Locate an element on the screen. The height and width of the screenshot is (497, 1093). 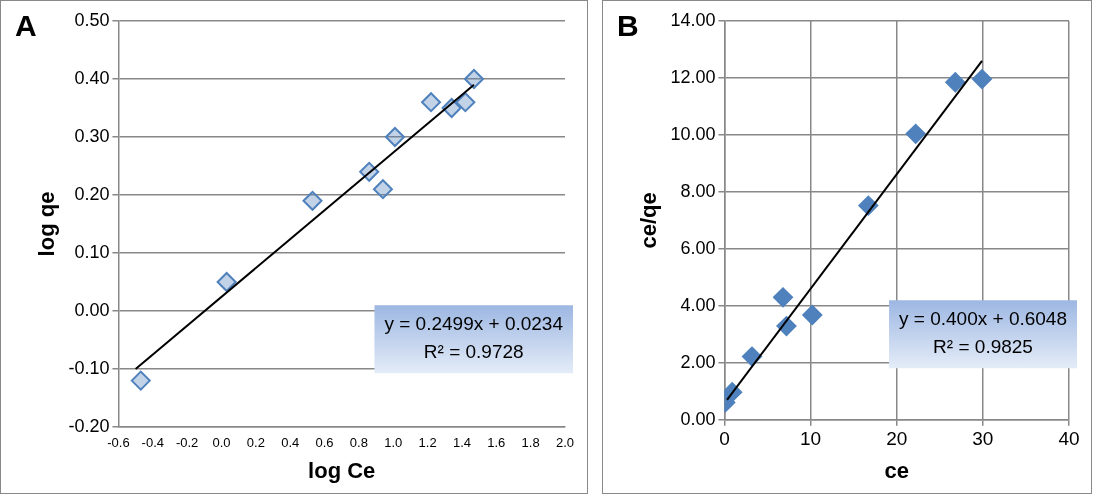
x-tick-label: 0 is located at coordinates (724, 439).